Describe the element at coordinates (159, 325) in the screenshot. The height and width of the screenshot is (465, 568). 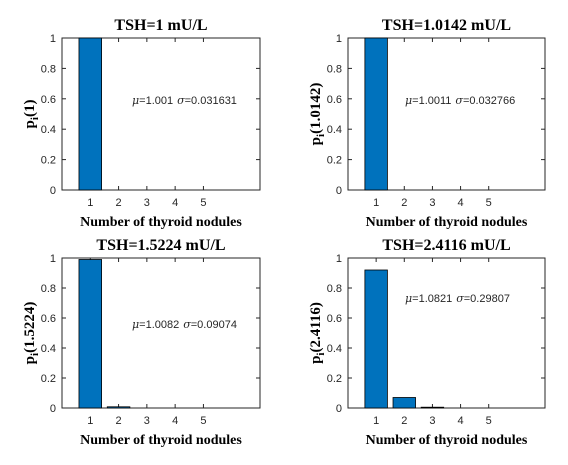
I see `mu-value: =1.0082` at that location.